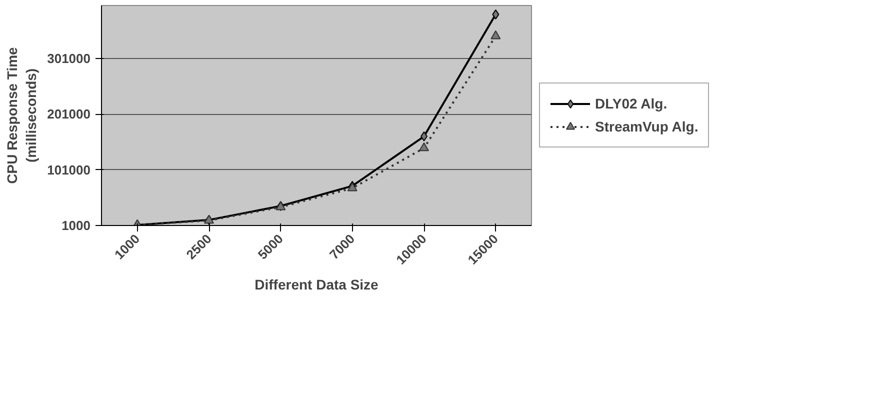 Image resolution: width=873 pixels, height=408 pixels. What do you see at coordinates (646, 126) in the screenshot?
I see `legend-label: StreamVup Alg.` at bounding box center [646, 126].